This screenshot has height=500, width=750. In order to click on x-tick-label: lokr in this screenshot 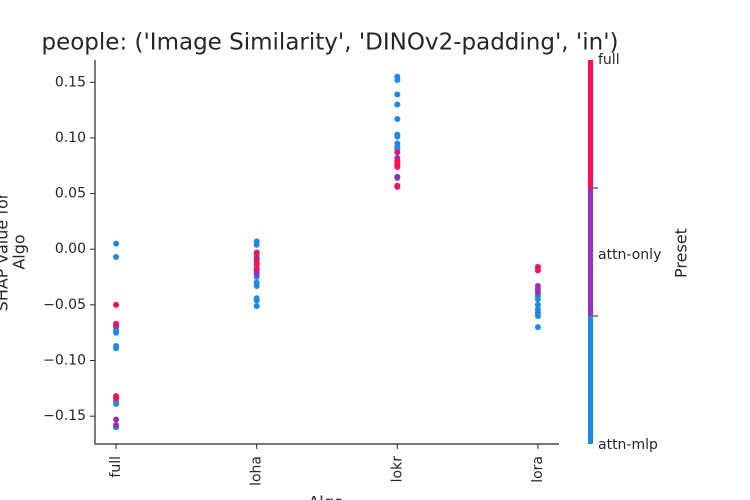, I will do `click(397, 469)`.